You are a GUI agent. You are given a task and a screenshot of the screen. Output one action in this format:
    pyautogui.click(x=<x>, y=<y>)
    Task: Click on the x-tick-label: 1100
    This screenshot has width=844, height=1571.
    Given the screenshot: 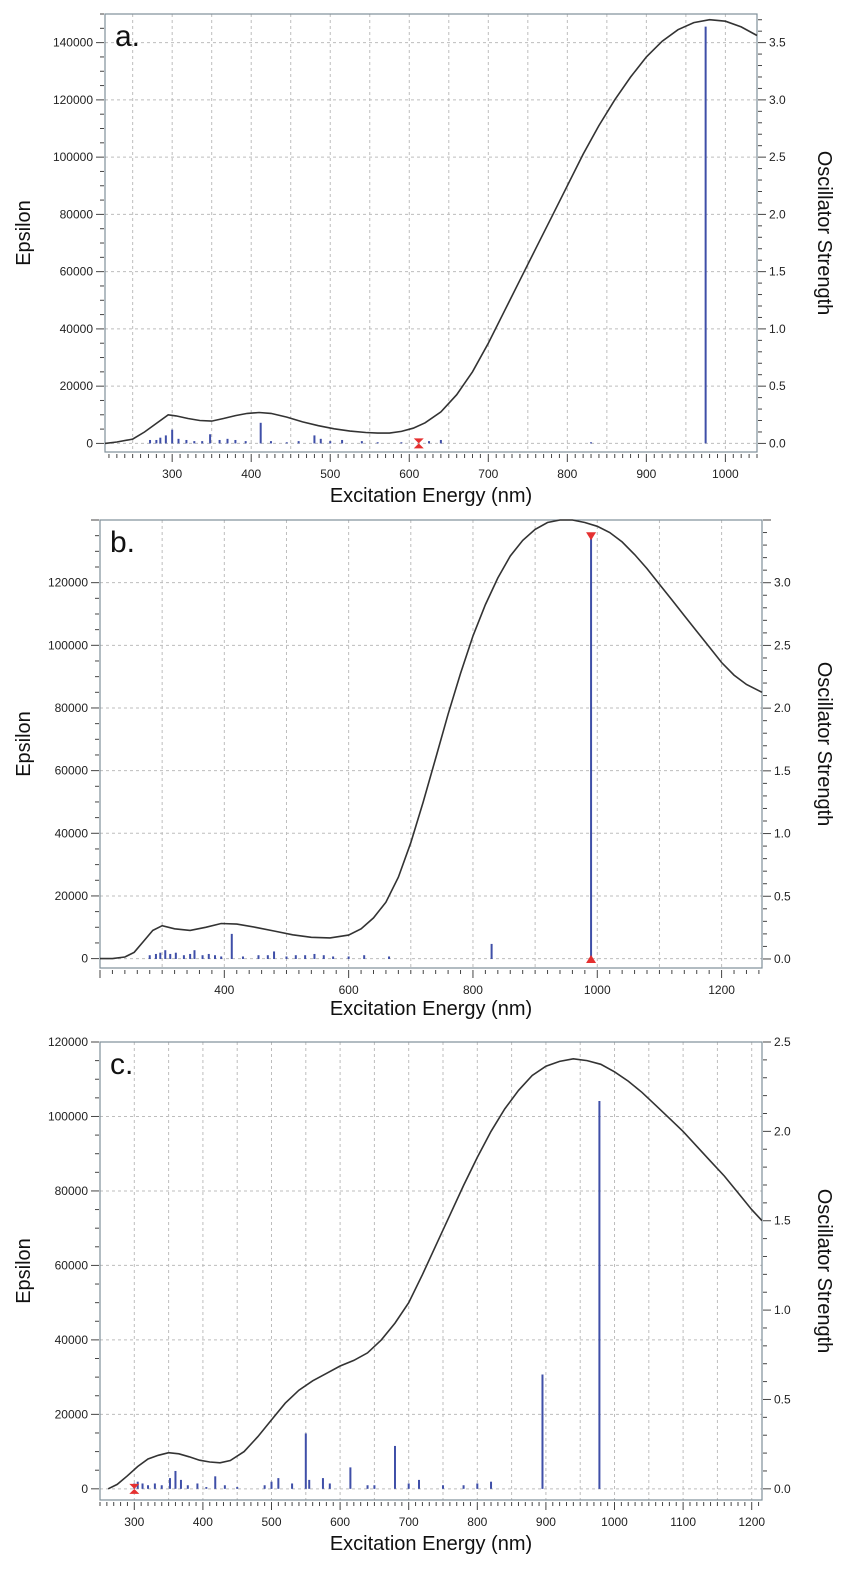 What is the action you would take?
    pyautogui.click(x=683, y=1522)
    